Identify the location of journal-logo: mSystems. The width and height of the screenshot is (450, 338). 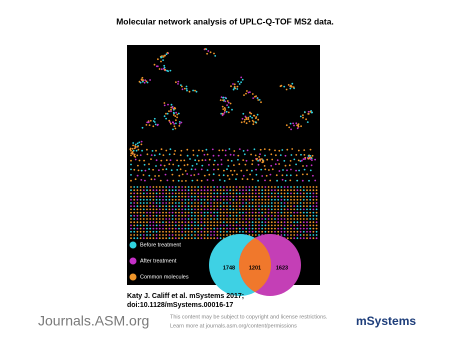
(386, 321).